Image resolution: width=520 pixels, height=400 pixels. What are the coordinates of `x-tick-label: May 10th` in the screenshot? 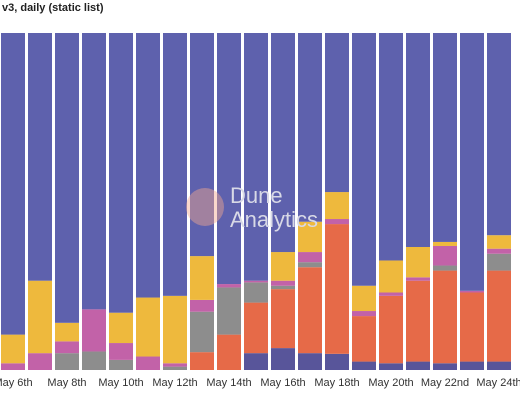 It's located at (120, 383).